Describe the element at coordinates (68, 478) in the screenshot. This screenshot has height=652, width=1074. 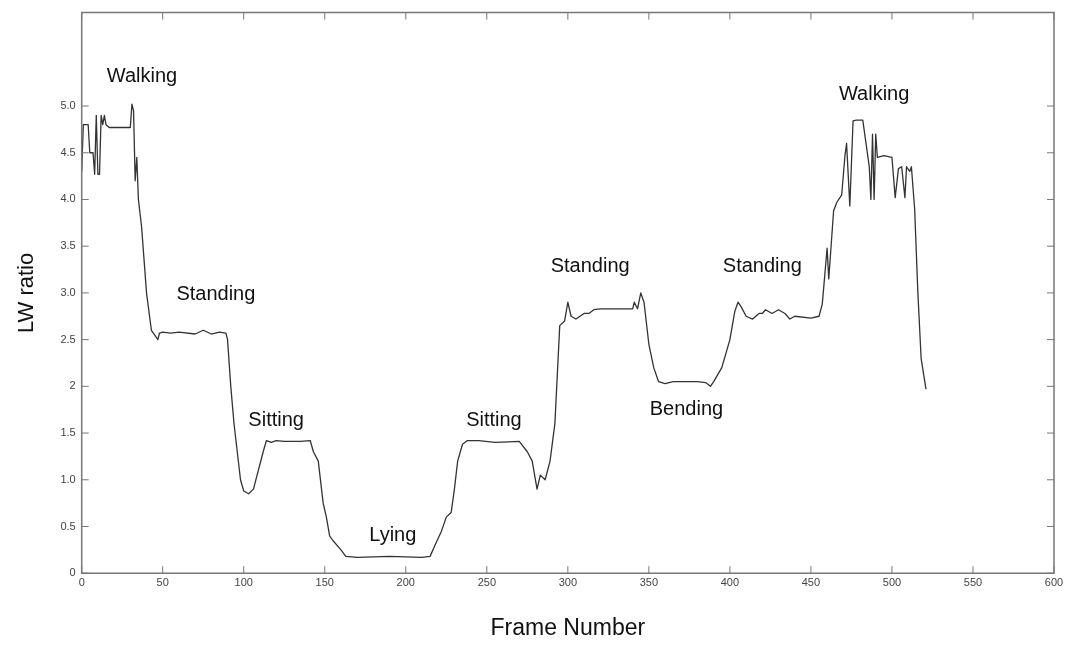
I see `y-tick-label: 1.0` at that location.